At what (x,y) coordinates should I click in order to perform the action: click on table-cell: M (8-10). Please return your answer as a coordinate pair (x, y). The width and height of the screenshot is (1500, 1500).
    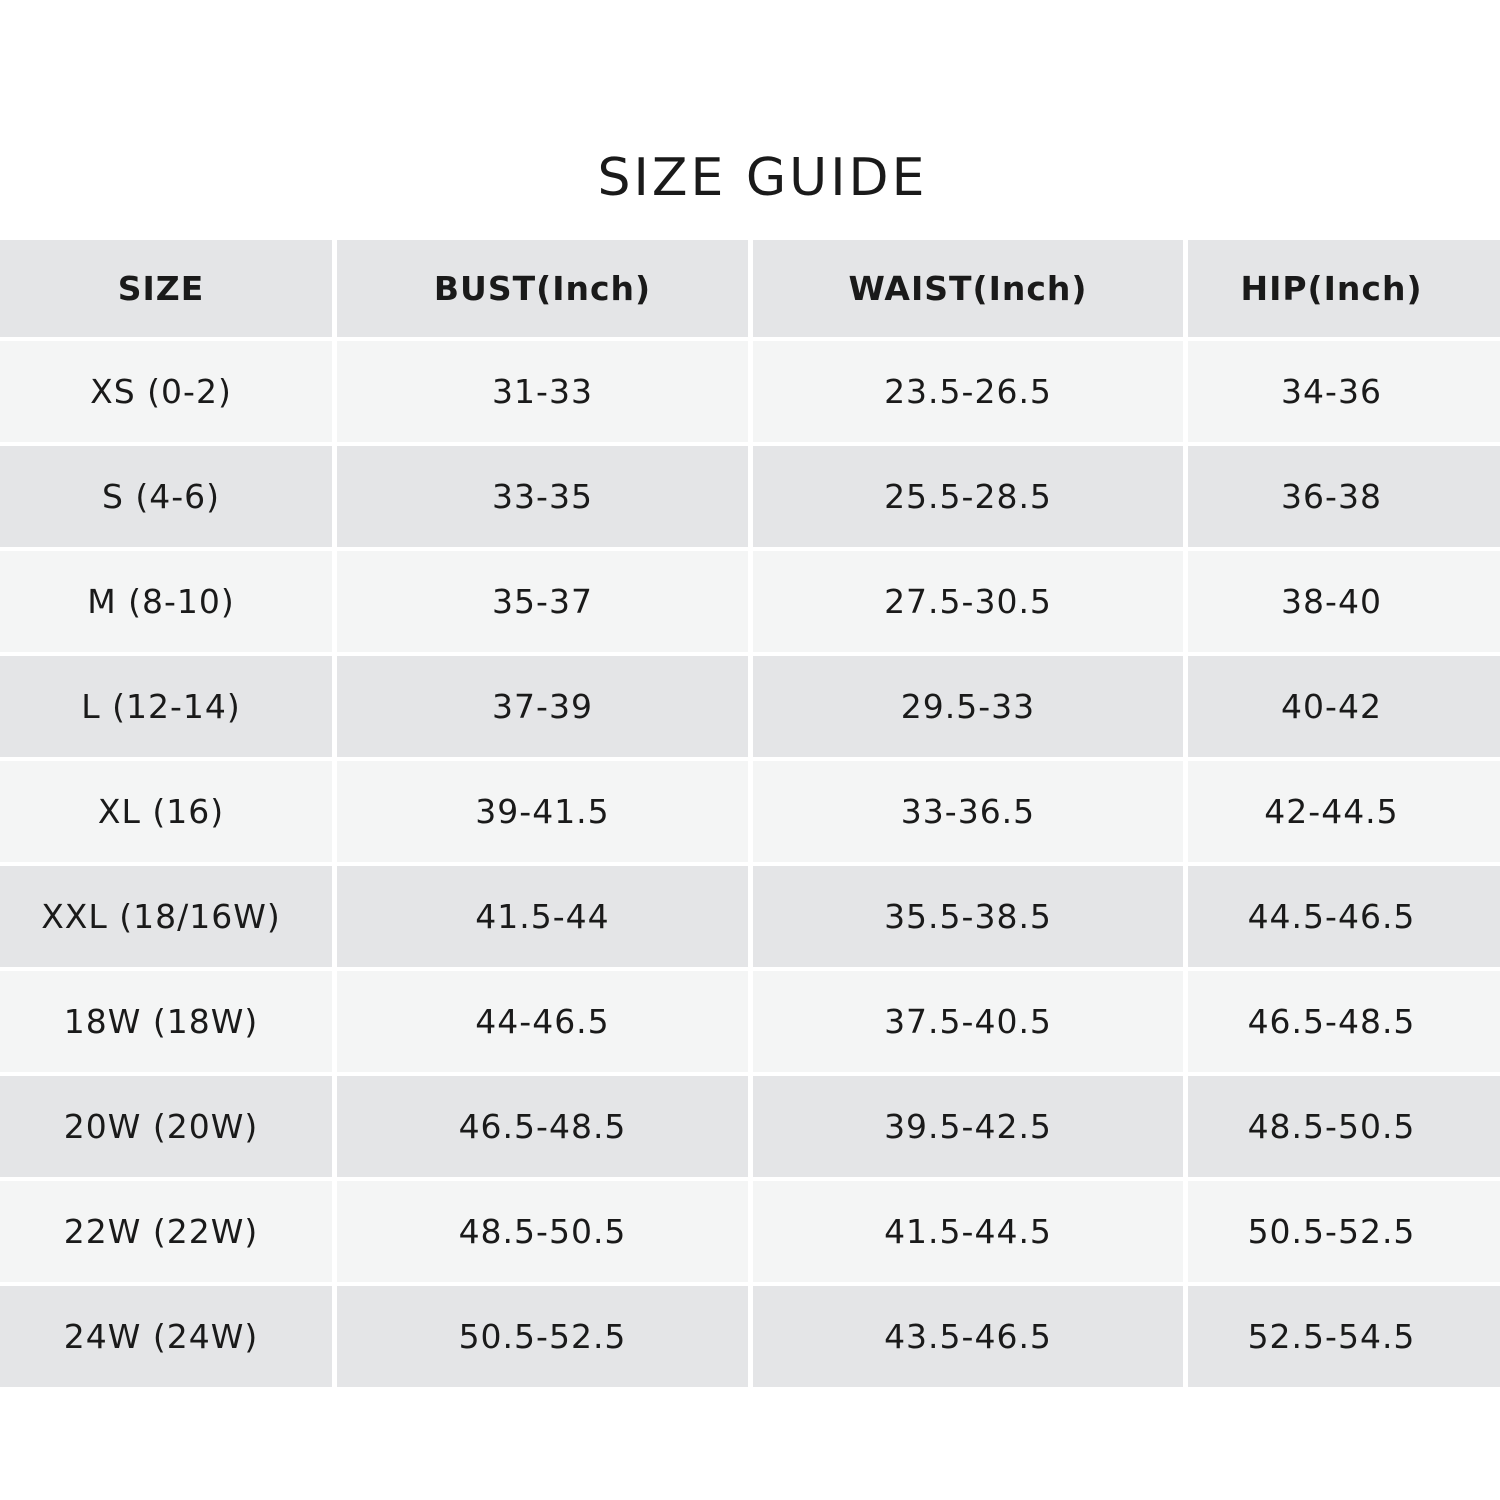
    Looking at the image, I should click on (166, 601).